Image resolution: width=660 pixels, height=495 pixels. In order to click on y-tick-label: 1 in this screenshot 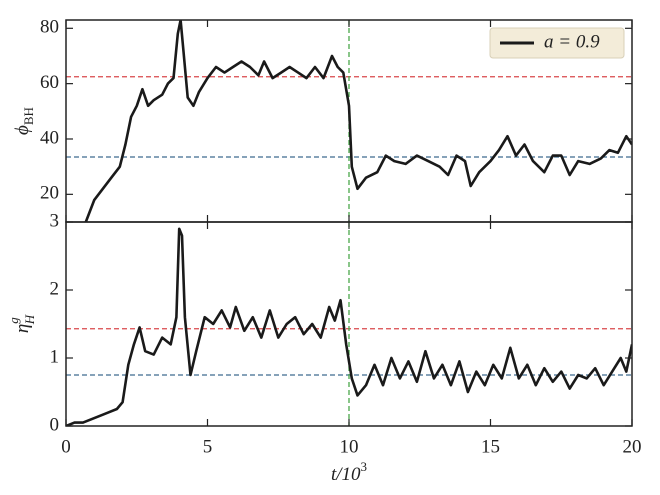, I will do `click(55, 356)`.